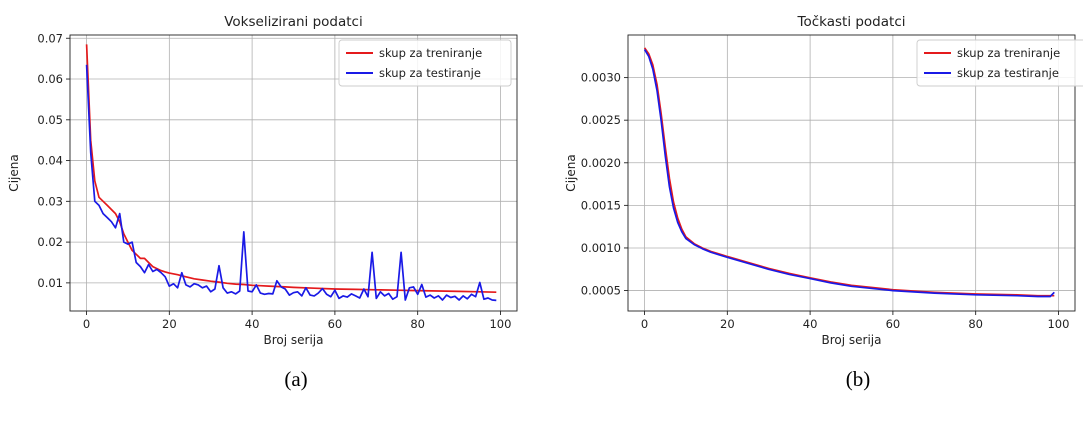  What do you see at coordinates (851, 22) in the screenshot?
I see `chart-title: Točkasti podatci` at bounding box center [851, 22].